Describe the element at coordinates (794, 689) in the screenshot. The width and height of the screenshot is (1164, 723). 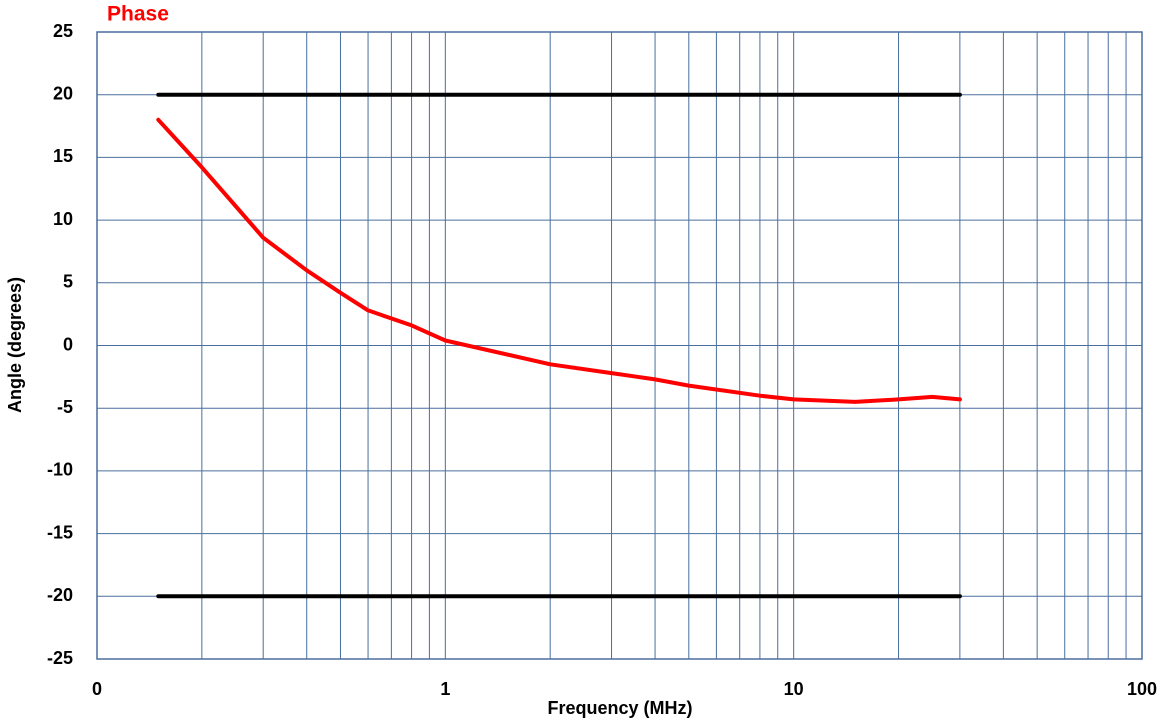
I see `x-tick-label: 10` at that location.